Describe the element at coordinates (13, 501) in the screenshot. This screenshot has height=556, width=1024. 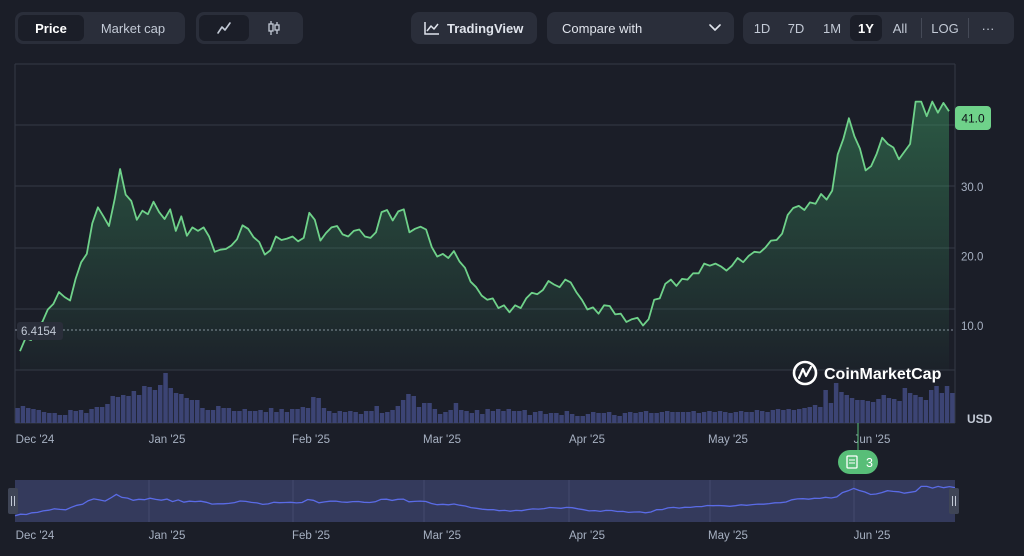
I see `navigator-left-handle` at that location.